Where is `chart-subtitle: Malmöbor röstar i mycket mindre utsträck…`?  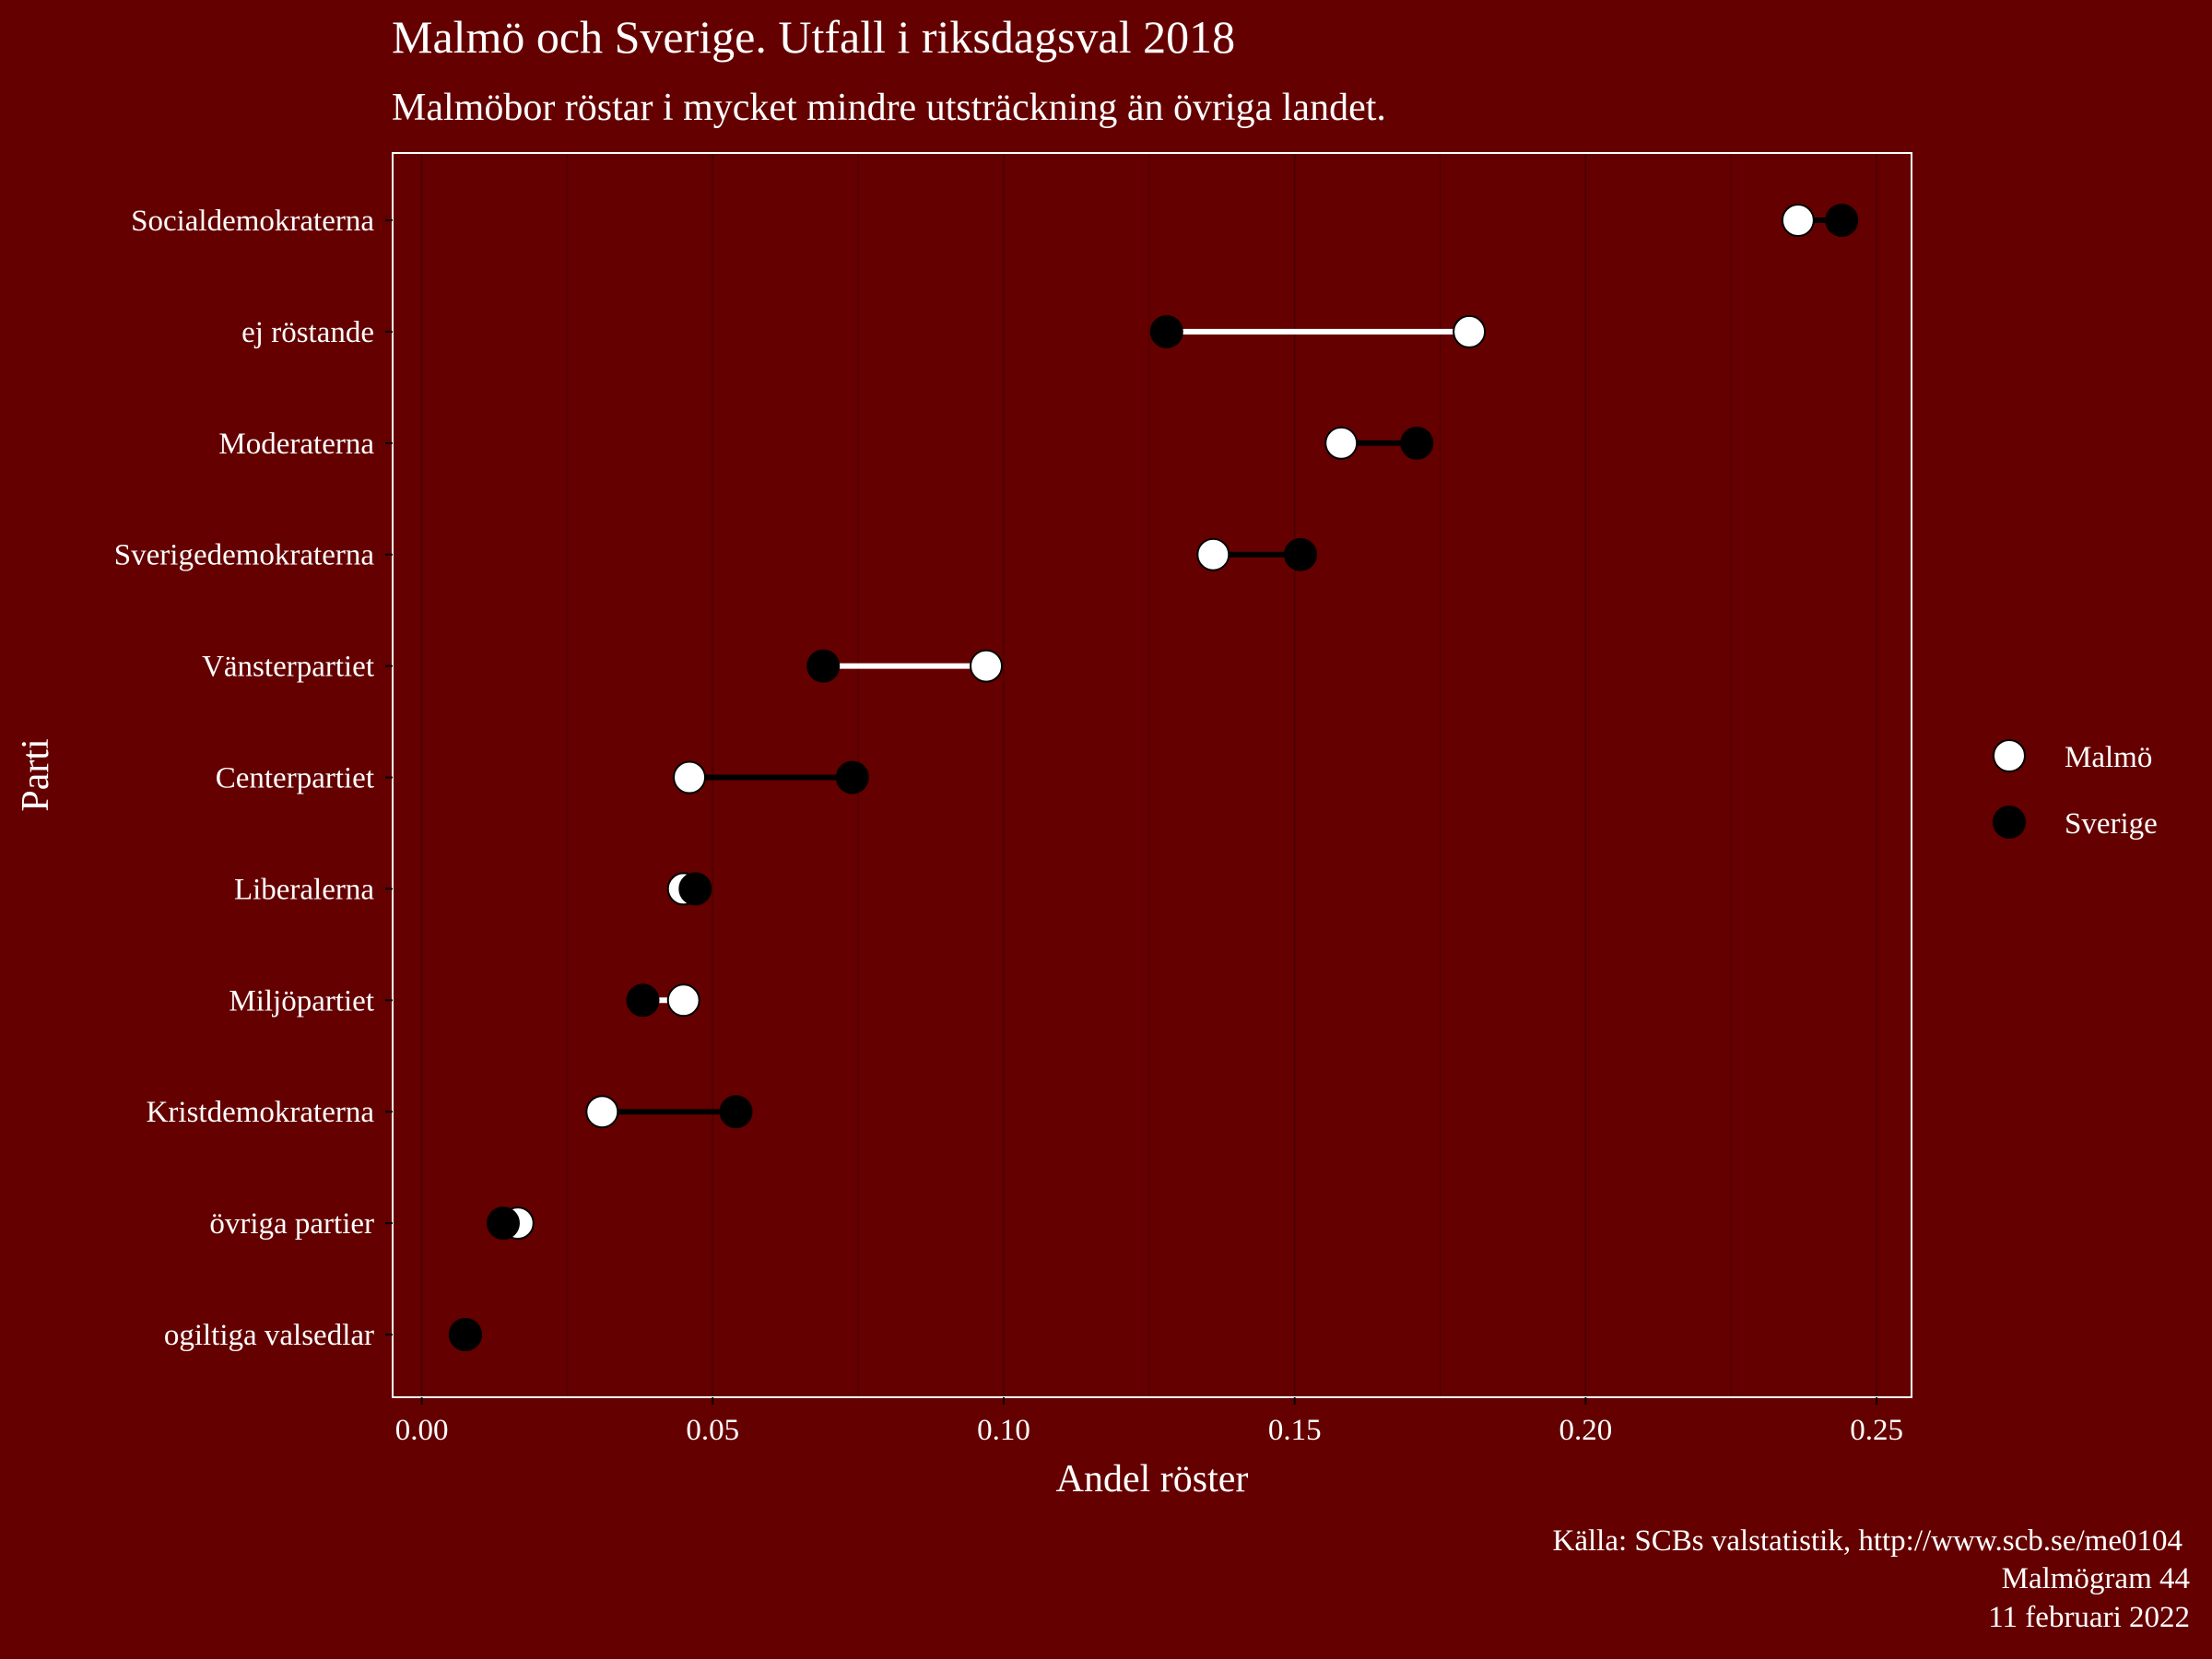
chart-subtitle: Malmöbor röstar i mycket mindre utsträck… is located at coordinates (889, 108).